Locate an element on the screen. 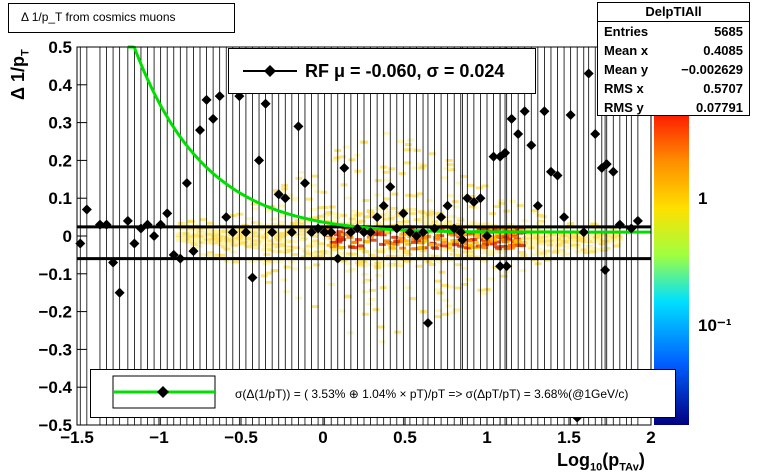  x-tick-label: −1 is located at coordinates (158, 437).